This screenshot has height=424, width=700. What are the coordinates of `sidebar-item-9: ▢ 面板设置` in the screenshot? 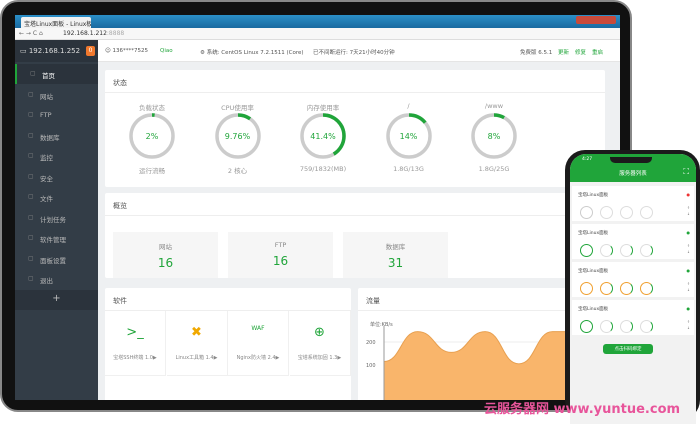 It's located at (56, 259).